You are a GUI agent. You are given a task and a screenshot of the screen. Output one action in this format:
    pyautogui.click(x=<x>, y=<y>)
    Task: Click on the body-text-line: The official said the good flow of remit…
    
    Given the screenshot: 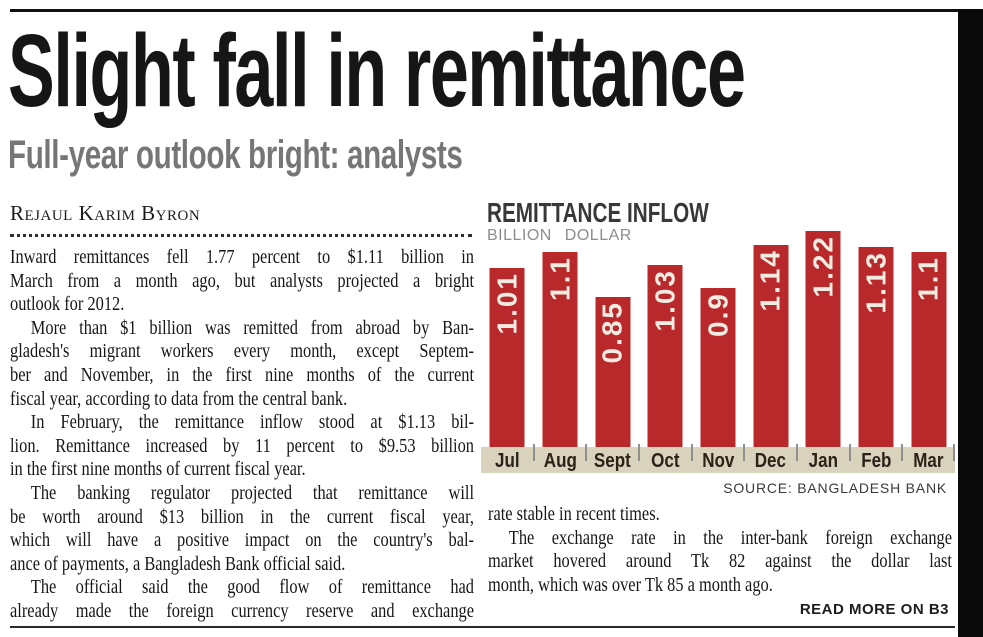 What is the action you would take?
    pyautogui.click(x=252, y=587)
    